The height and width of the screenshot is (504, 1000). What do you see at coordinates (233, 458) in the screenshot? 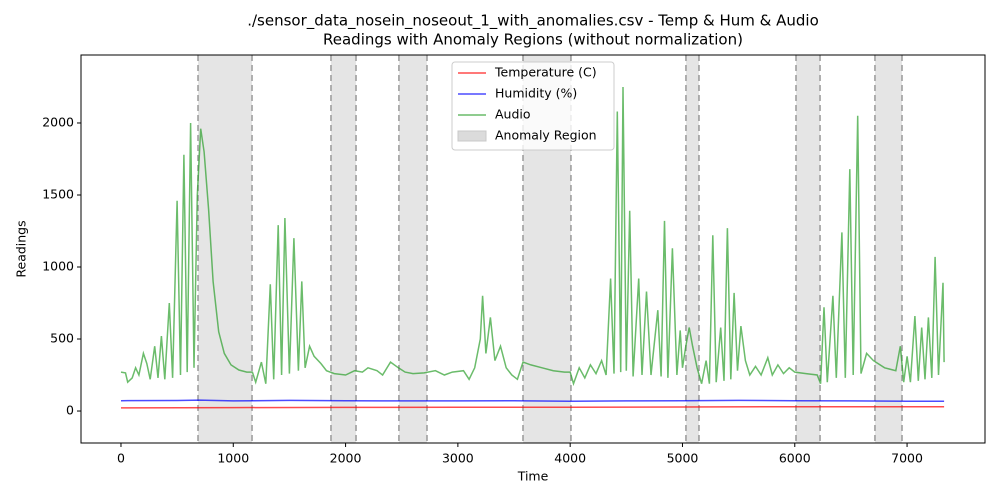
I see `x-tick-label: 1000` at bounding box center [233, 458].